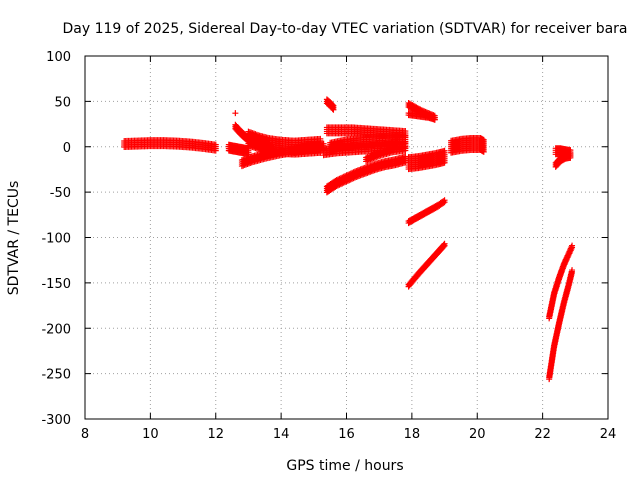 This screenshot has width=640, height=480. Describe the element at coordinates (346, 434) in the screenshot. I see `x-tick-label: 16` at that location.